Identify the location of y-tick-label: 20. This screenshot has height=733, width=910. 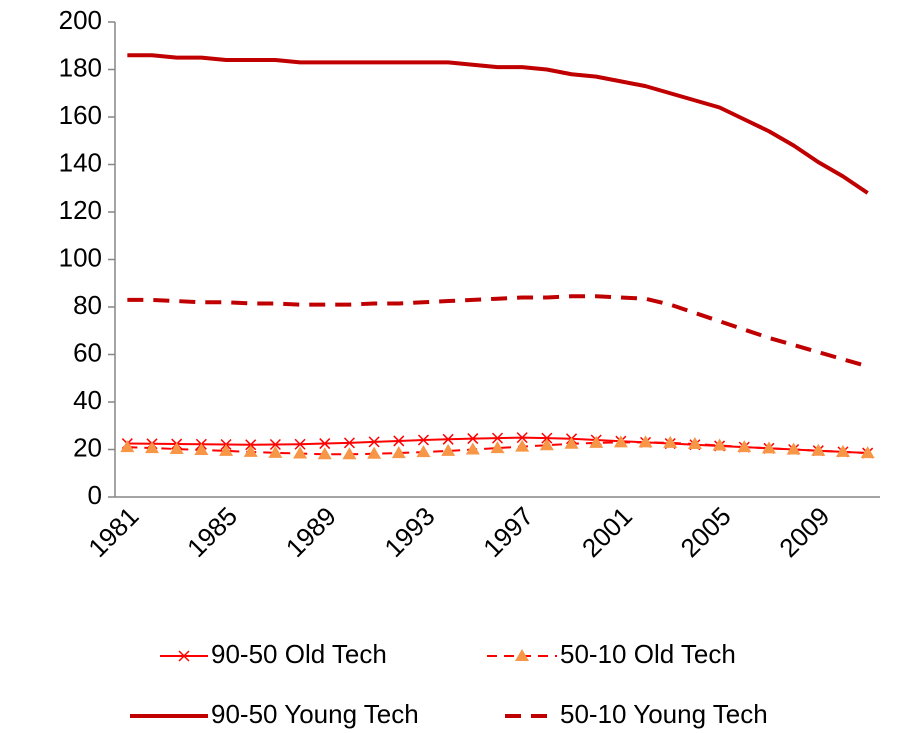
(87, 447).